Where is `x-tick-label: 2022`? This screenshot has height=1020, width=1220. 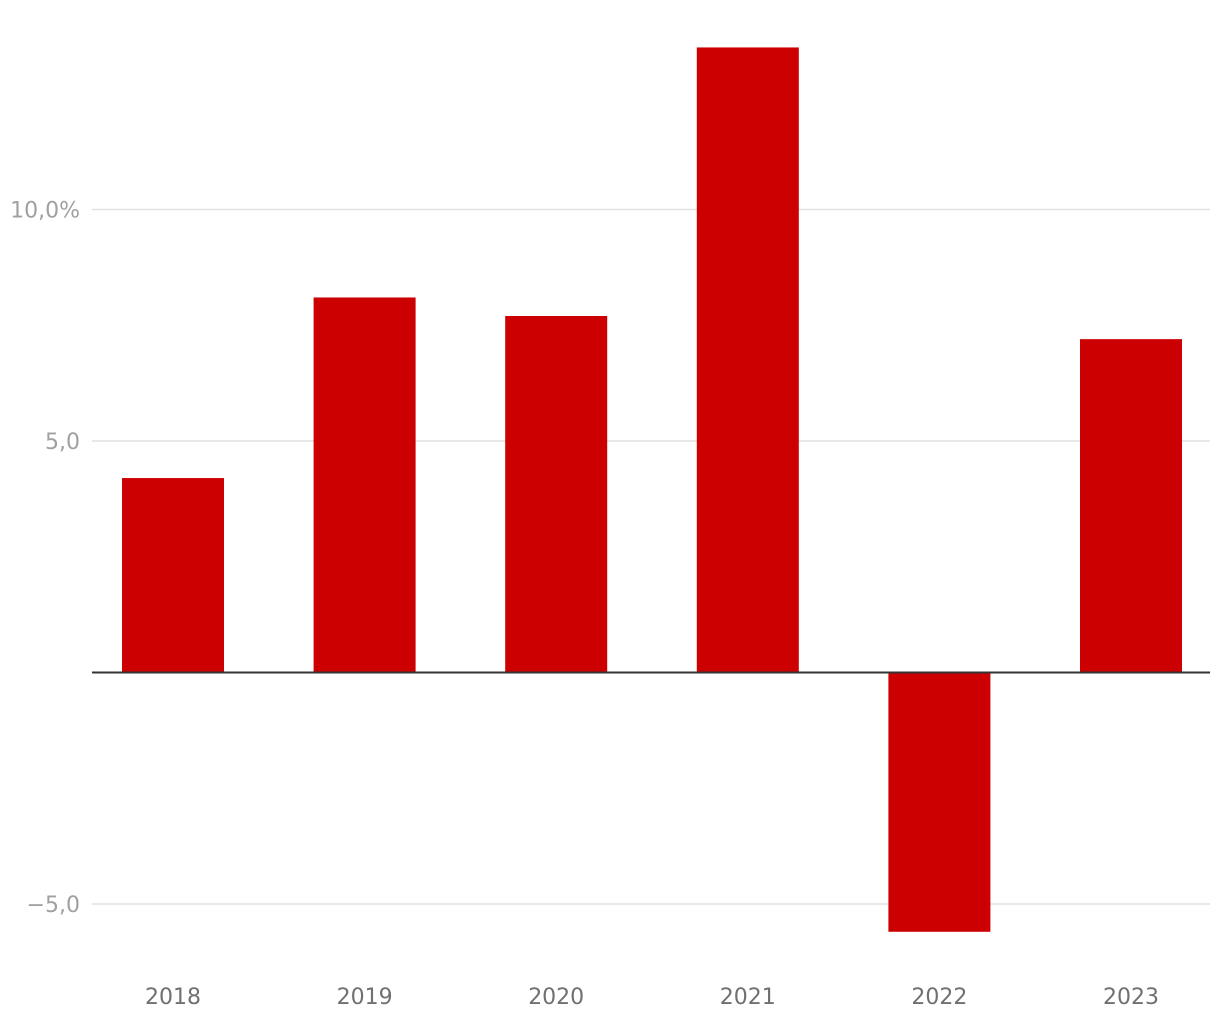
x-tick-label: 2022 is located at coordinates (939, 997).